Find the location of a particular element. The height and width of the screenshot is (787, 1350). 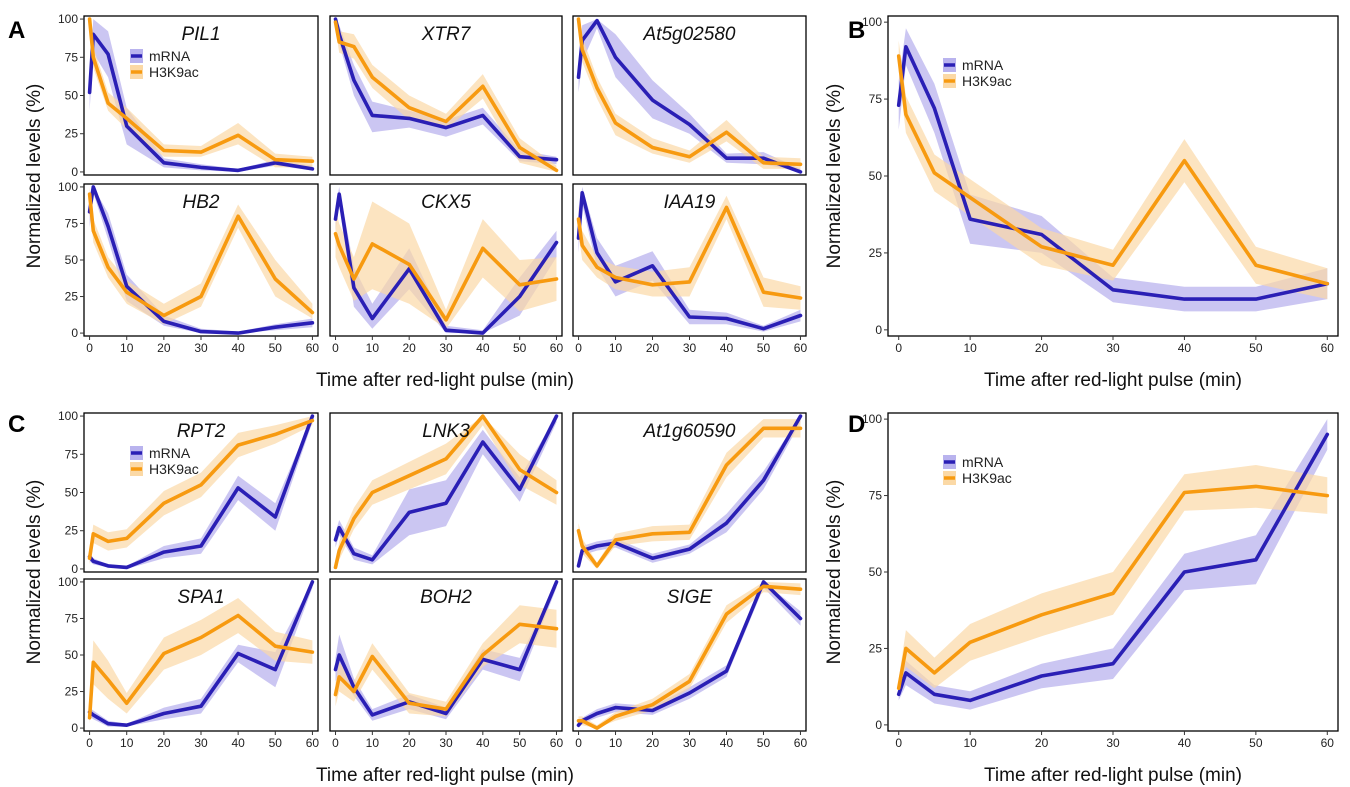

y-axis-title: Normalized levels (%) is located at coordinates (34, 572).